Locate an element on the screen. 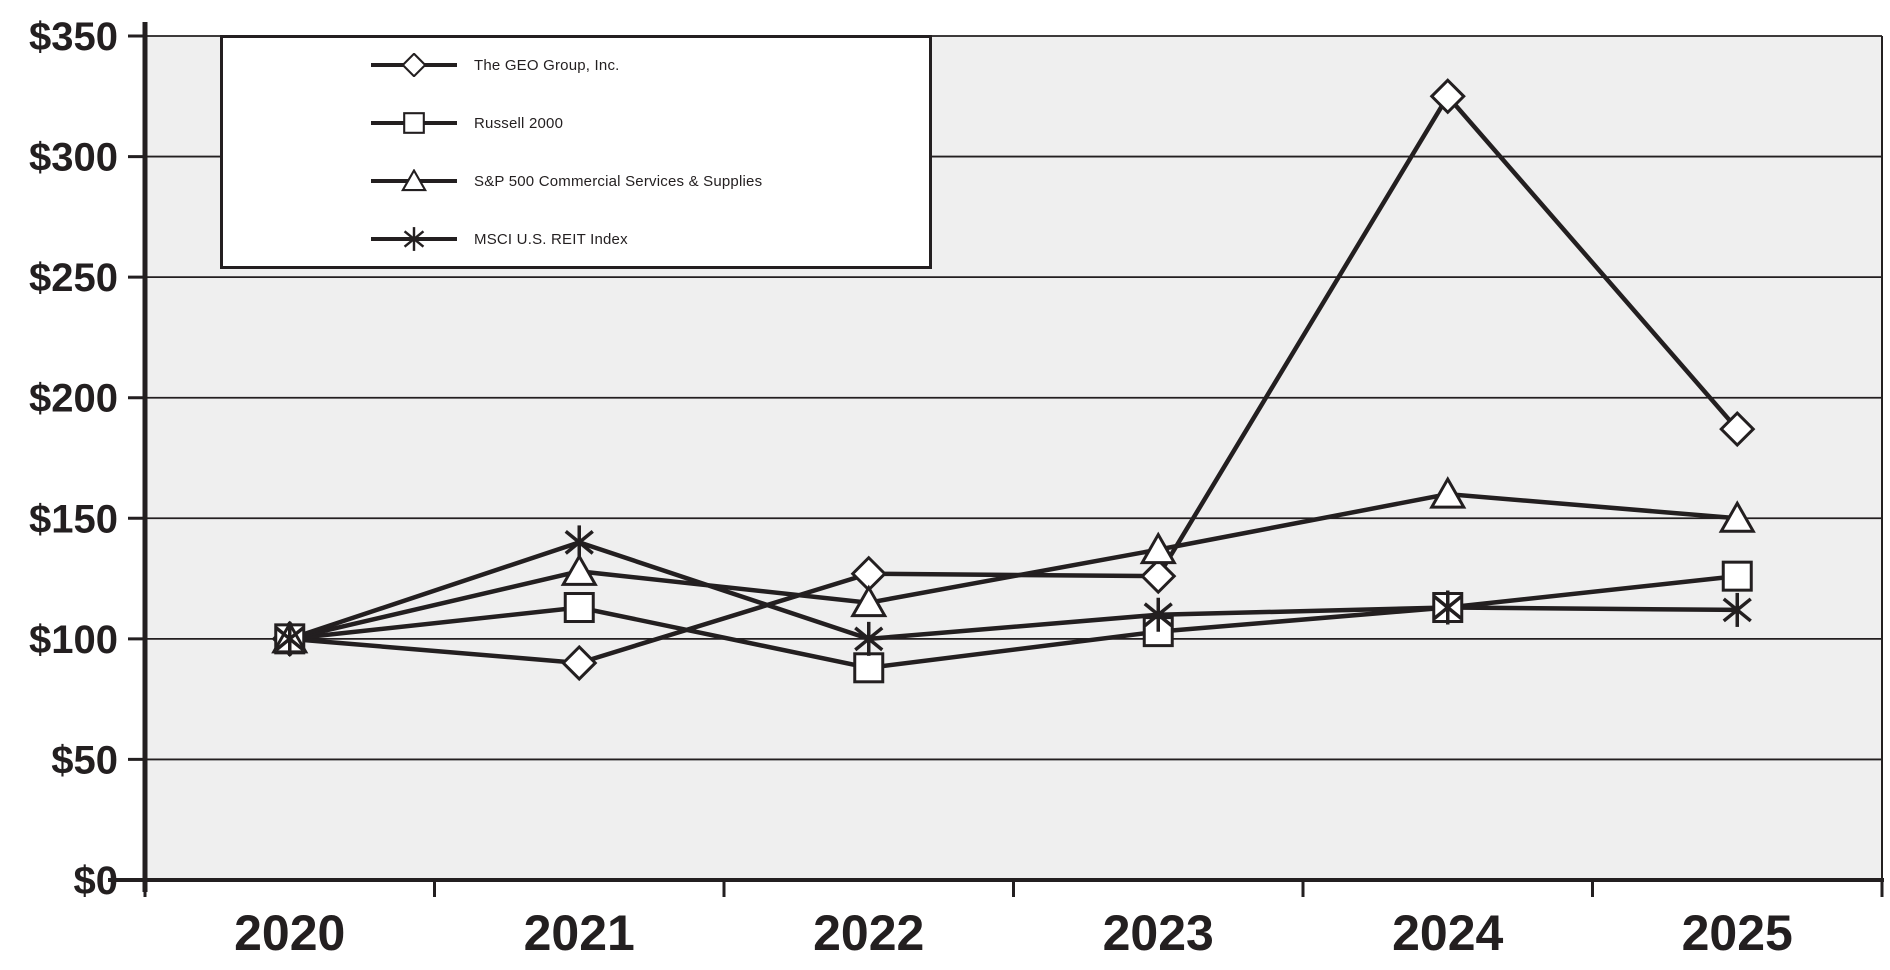 The image size is (1890, 970). legend-item-msci-us-reit: MSCI U.S. REIT Index is located at coordinates (499, 239).